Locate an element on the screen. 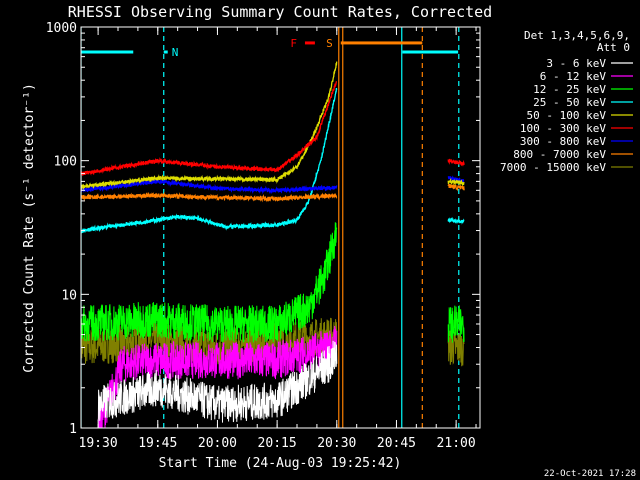  legend-entry-label: 6 - 12 keV is located at coordinates (573, 76).